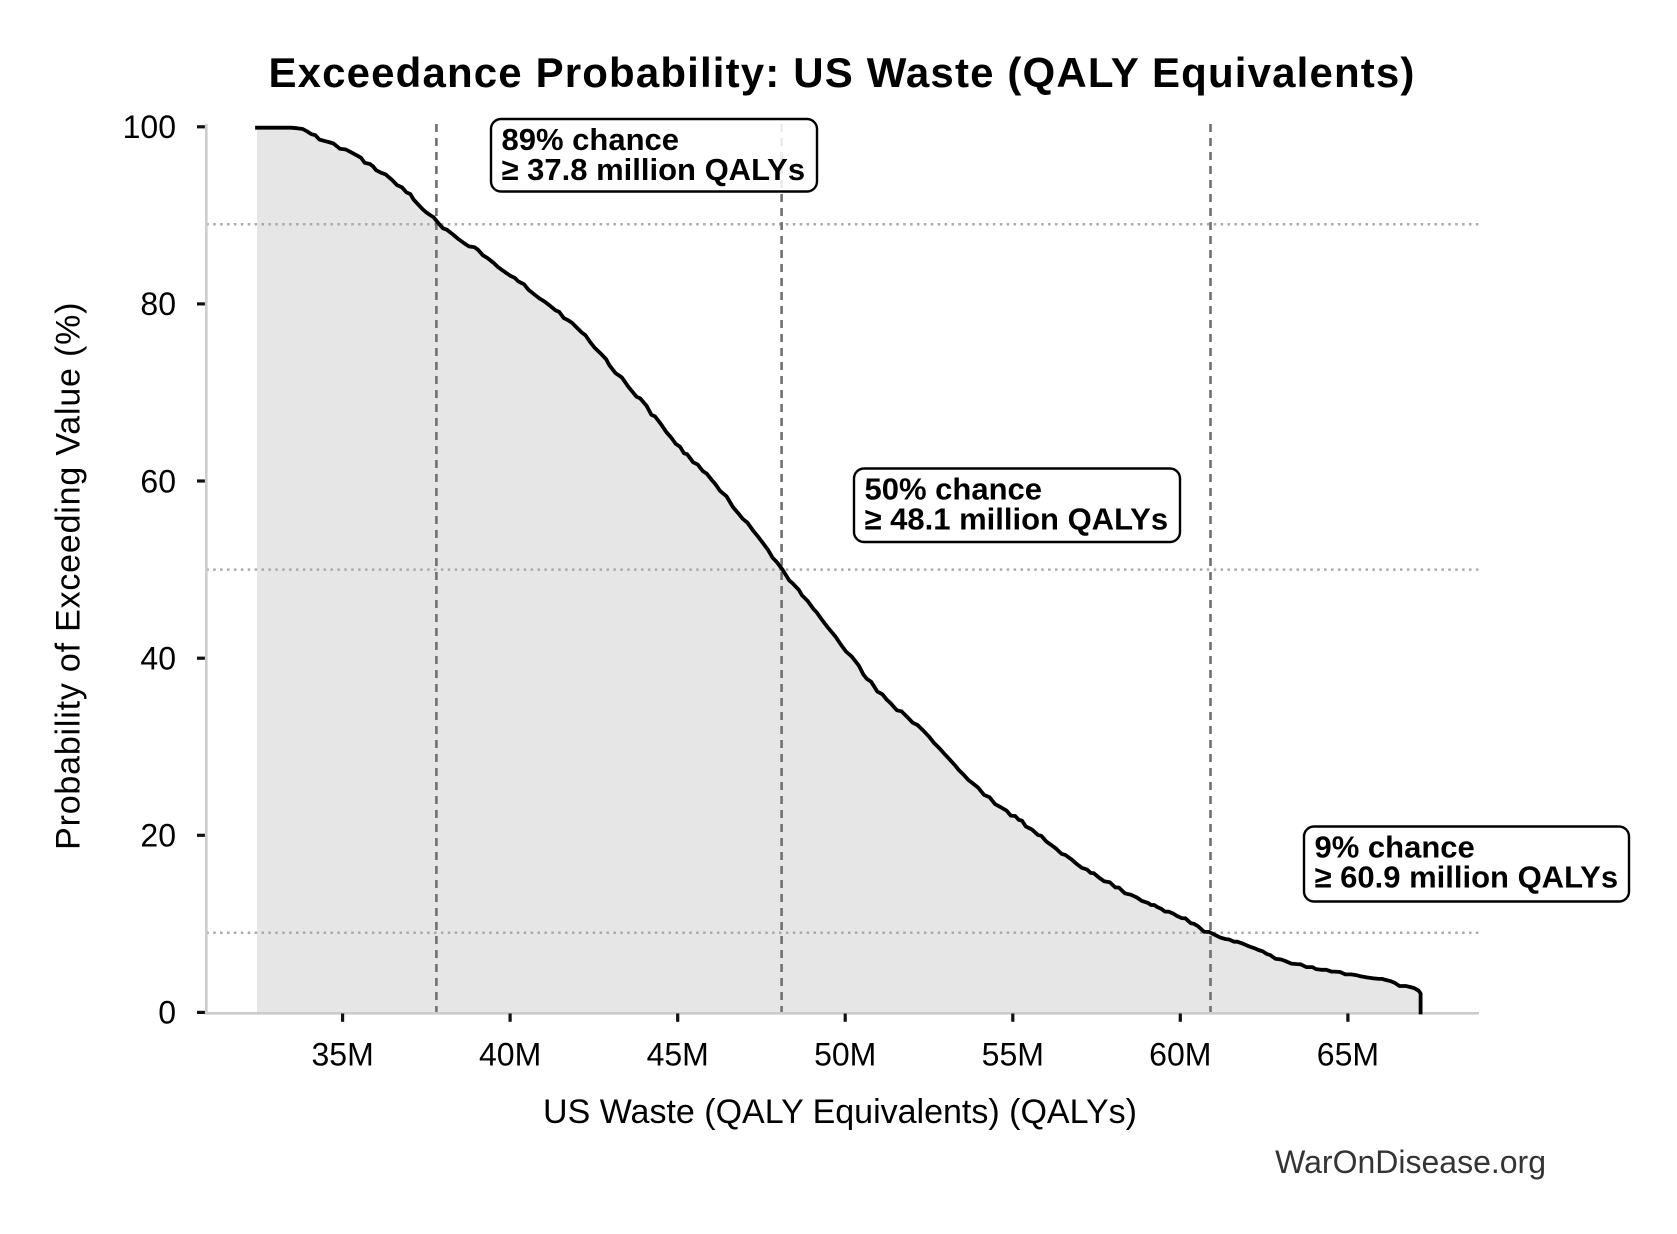 This screenshot has height=1234, width=1677. What do you see at coordinates (158, 481) in the screenshot?
I see `svg-text: 60` at bounding box center [158, 481].